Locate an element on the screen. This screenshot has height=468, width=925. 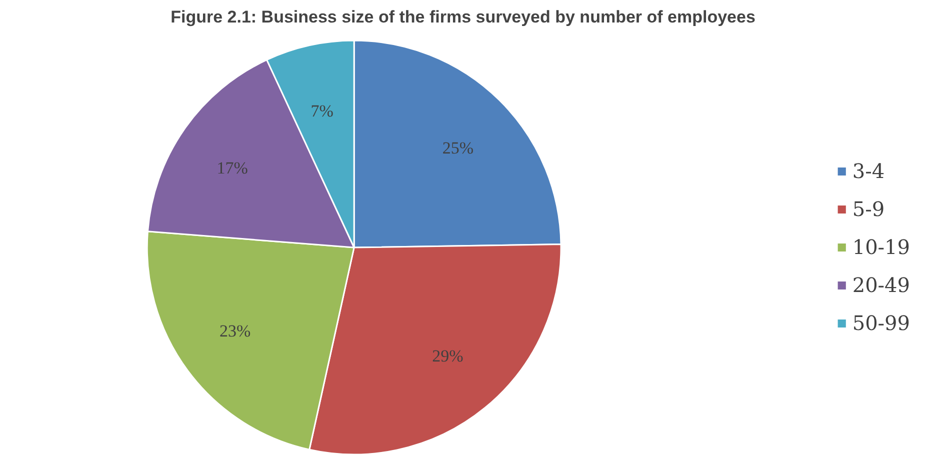
data-label: 7% is located at coordinates (322, 110).